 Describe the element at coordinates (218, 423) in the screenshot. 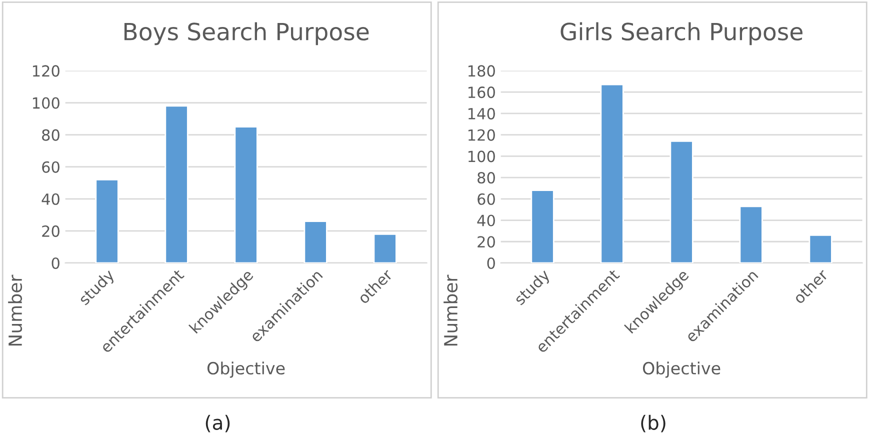

I see `text: (a)` at that location.